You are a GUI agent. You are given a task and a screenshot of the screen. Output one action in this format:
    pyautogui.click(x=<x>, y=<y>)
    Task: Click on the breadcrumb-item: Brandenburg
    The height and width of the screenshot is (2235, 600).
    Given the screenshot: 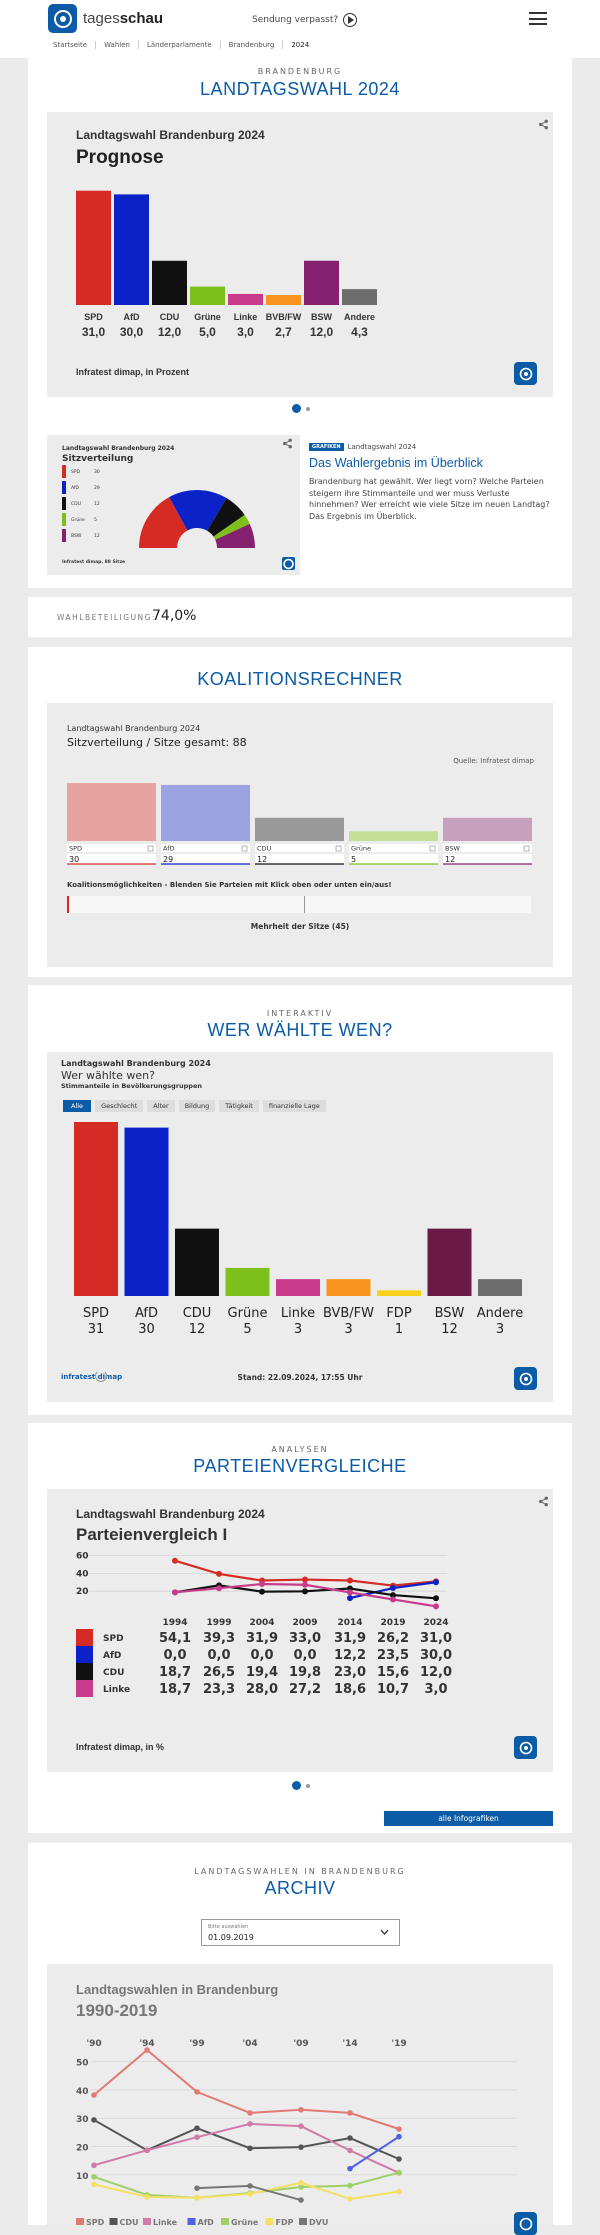 What is the action you would take?
    pyautogui.click(x=251, y=45)
    